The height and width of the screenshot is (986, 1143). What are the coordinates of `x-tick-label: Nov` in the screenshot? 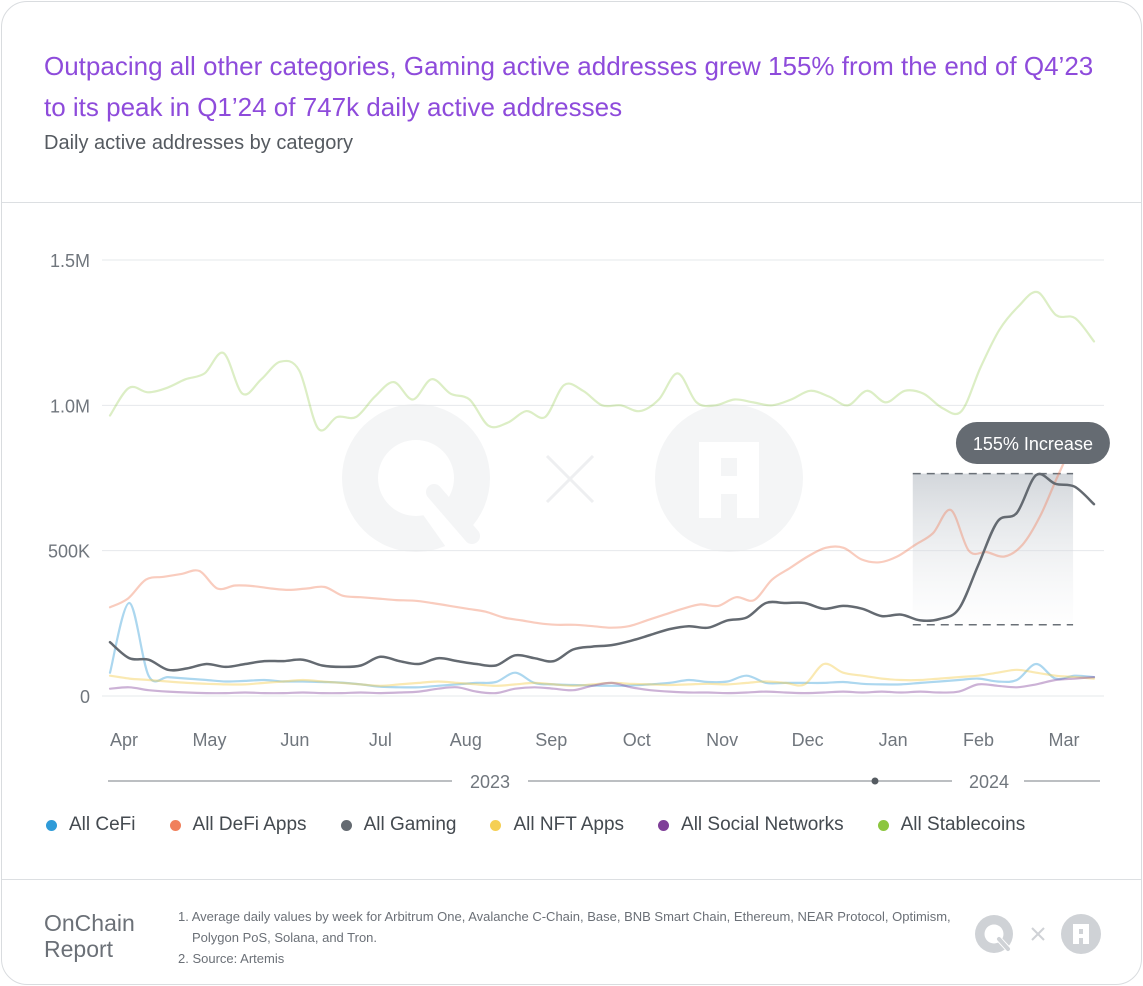 It's located at (722, 740).